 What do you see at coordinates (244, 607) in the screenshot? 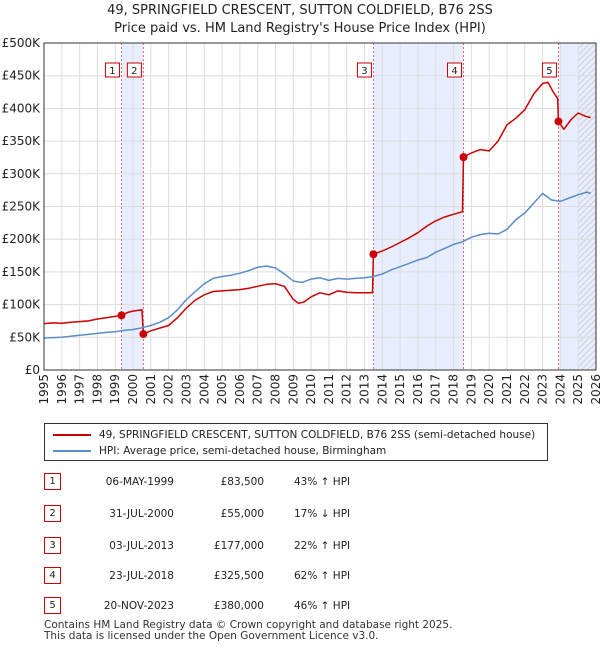
I see `table-row: 5 20-NOV-2023 £380,000 46% ↑ HPI` at bounding box center [244, 607].